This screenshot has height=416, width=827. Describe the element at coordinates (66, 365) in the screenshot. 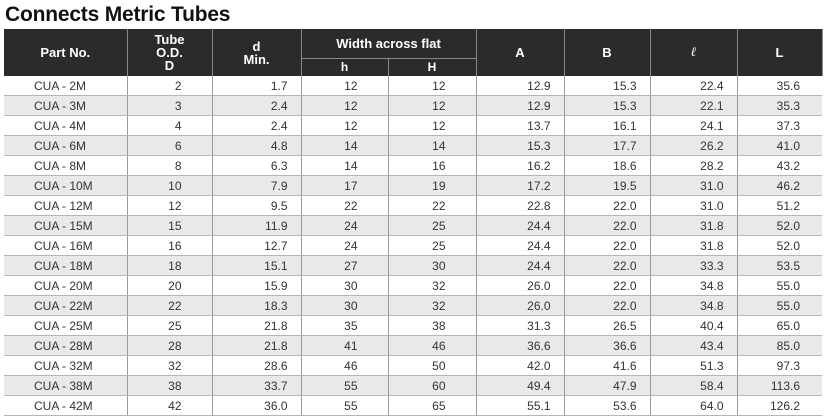

I see `cell-part-no: CUA - 32M` at that location.